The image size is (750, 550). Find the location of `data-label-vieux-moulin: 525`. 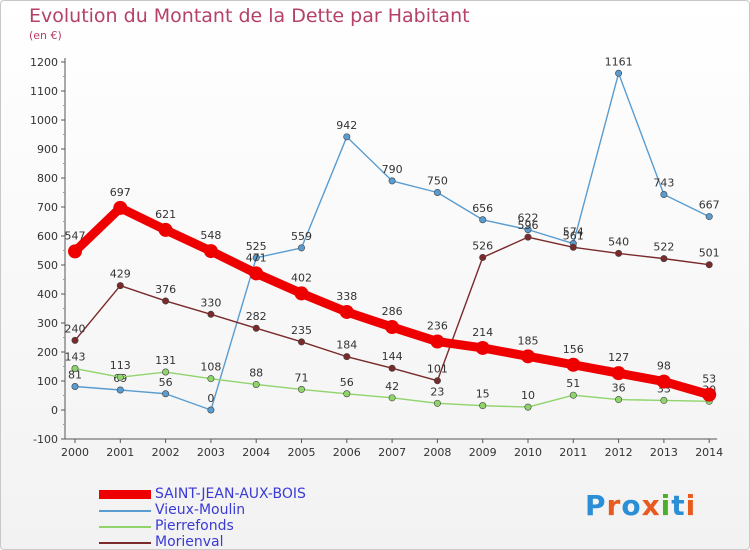

data-label-vieux-moulin: 525 is located at coordinates (256, 246).